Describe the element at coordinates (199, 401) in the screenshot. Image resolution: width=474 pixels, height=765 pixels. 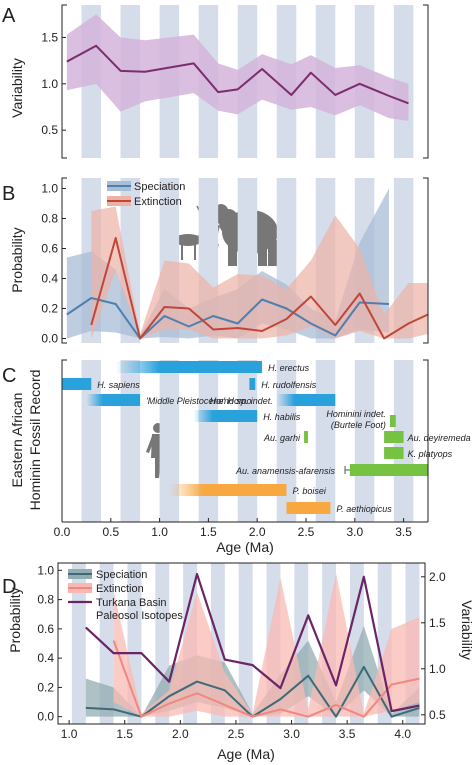
I see `taxon-label: 'Middle Pleistocene' Homo` at that location.